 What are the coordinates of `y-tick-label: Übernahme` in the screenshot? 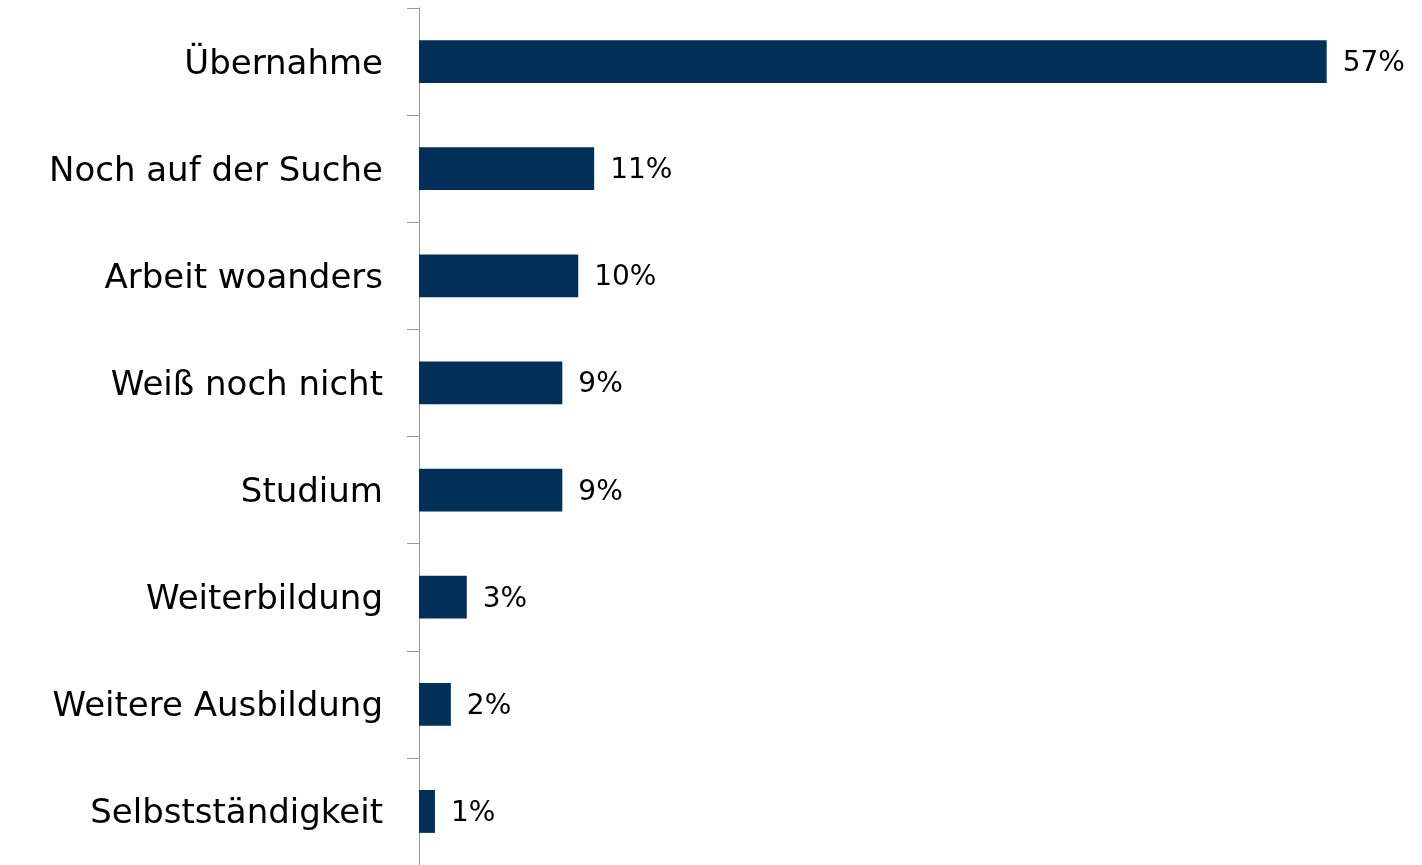 It's located at (283, 61).